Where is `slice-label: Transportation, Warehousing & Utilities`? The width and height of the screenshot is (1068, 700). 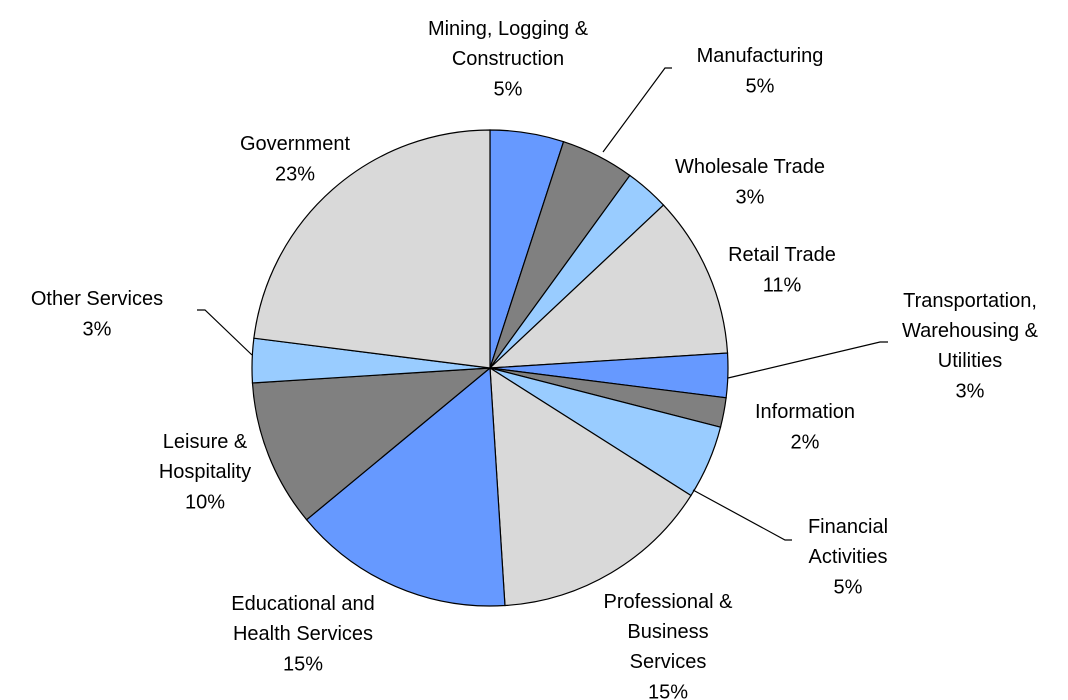
slice-label: Transportation, Warehousing & Utilities is located at coordinates (970, 331).